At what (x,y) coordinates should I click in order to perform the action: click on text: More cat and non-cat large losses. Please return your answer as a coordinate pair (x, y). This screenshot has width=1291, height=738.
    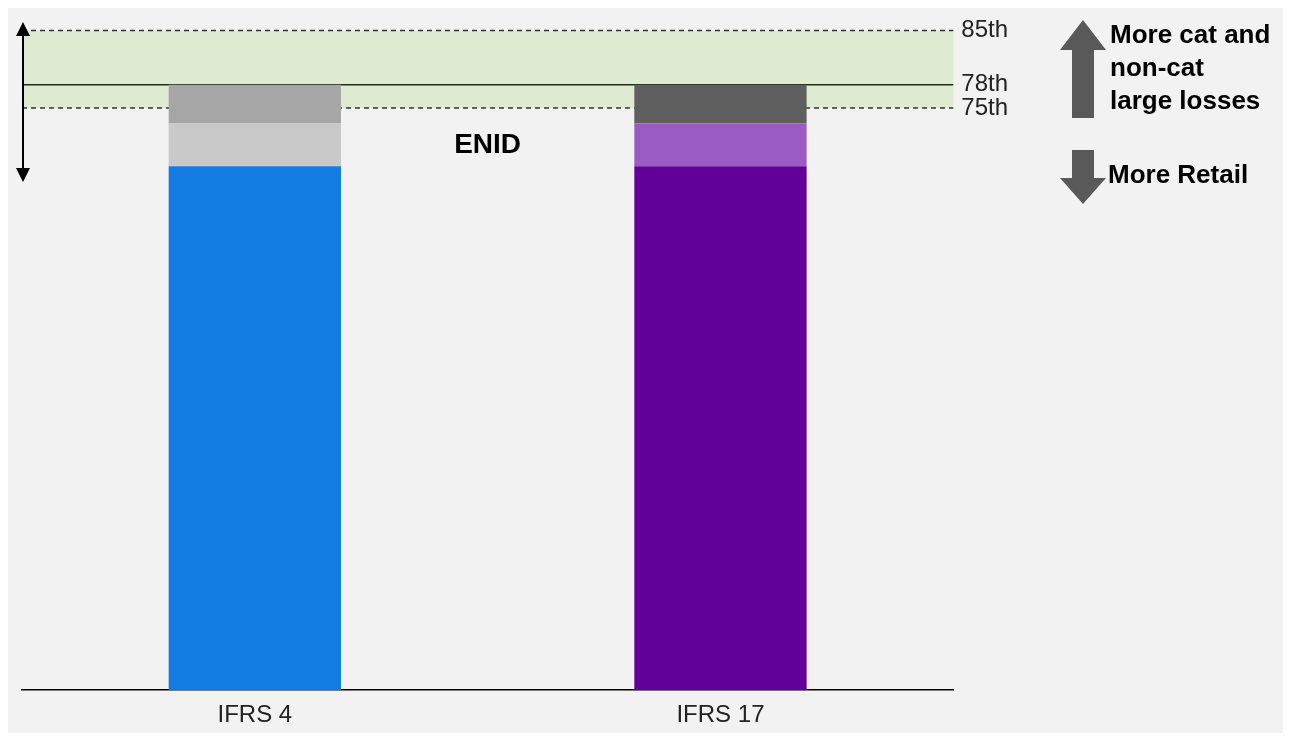
    Looking at the image, I should click on (1191, 67).